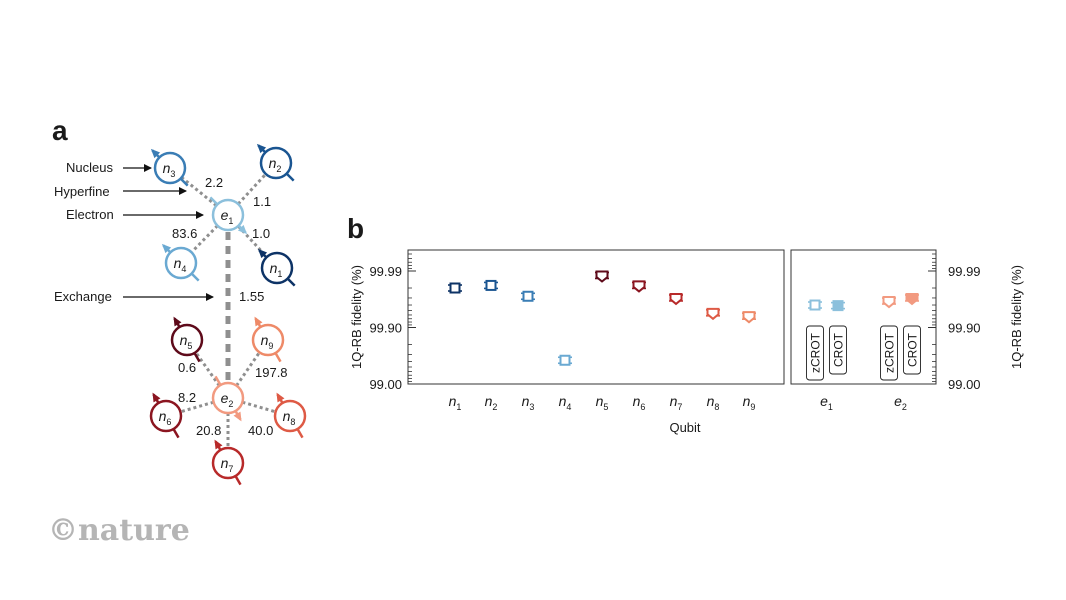 Image resolution: width=1066 pixels, height=600 pixels. I want to click on hyperfine-link-n2, so click(252, 189).